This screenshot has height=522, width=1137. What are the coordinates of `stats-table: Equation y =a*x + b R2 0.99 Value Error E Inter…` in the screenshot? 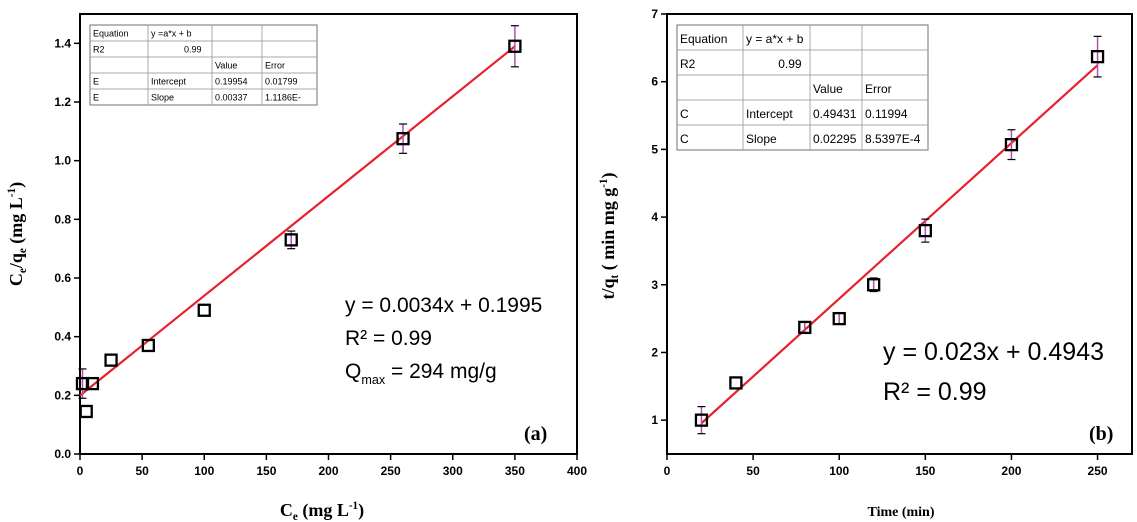 It's located at (203, 65).